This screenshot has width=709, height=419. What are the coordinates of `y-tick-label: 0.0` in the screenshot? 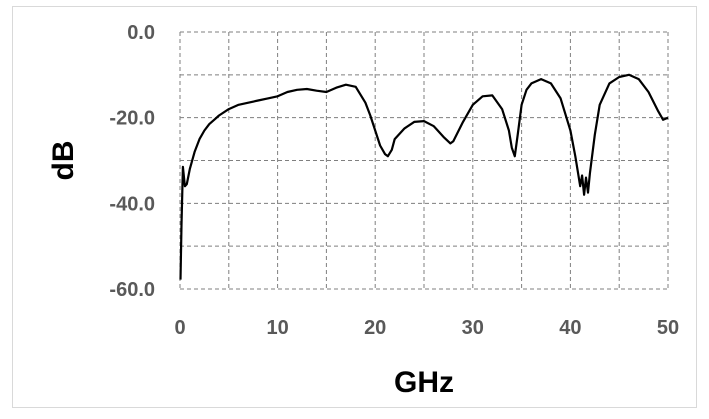 It's located at (141, 33).